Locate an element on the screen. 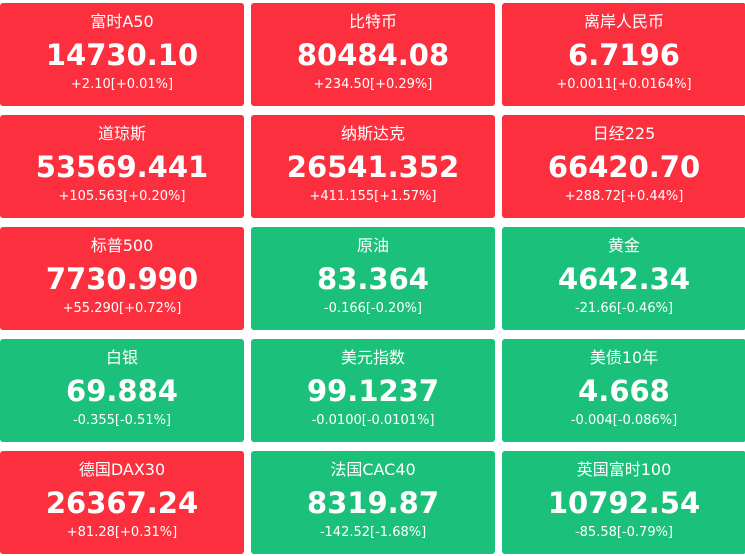 This screenshot has width=745, height=556. quote-price: 69.884 is located at coordinates (122, 391).